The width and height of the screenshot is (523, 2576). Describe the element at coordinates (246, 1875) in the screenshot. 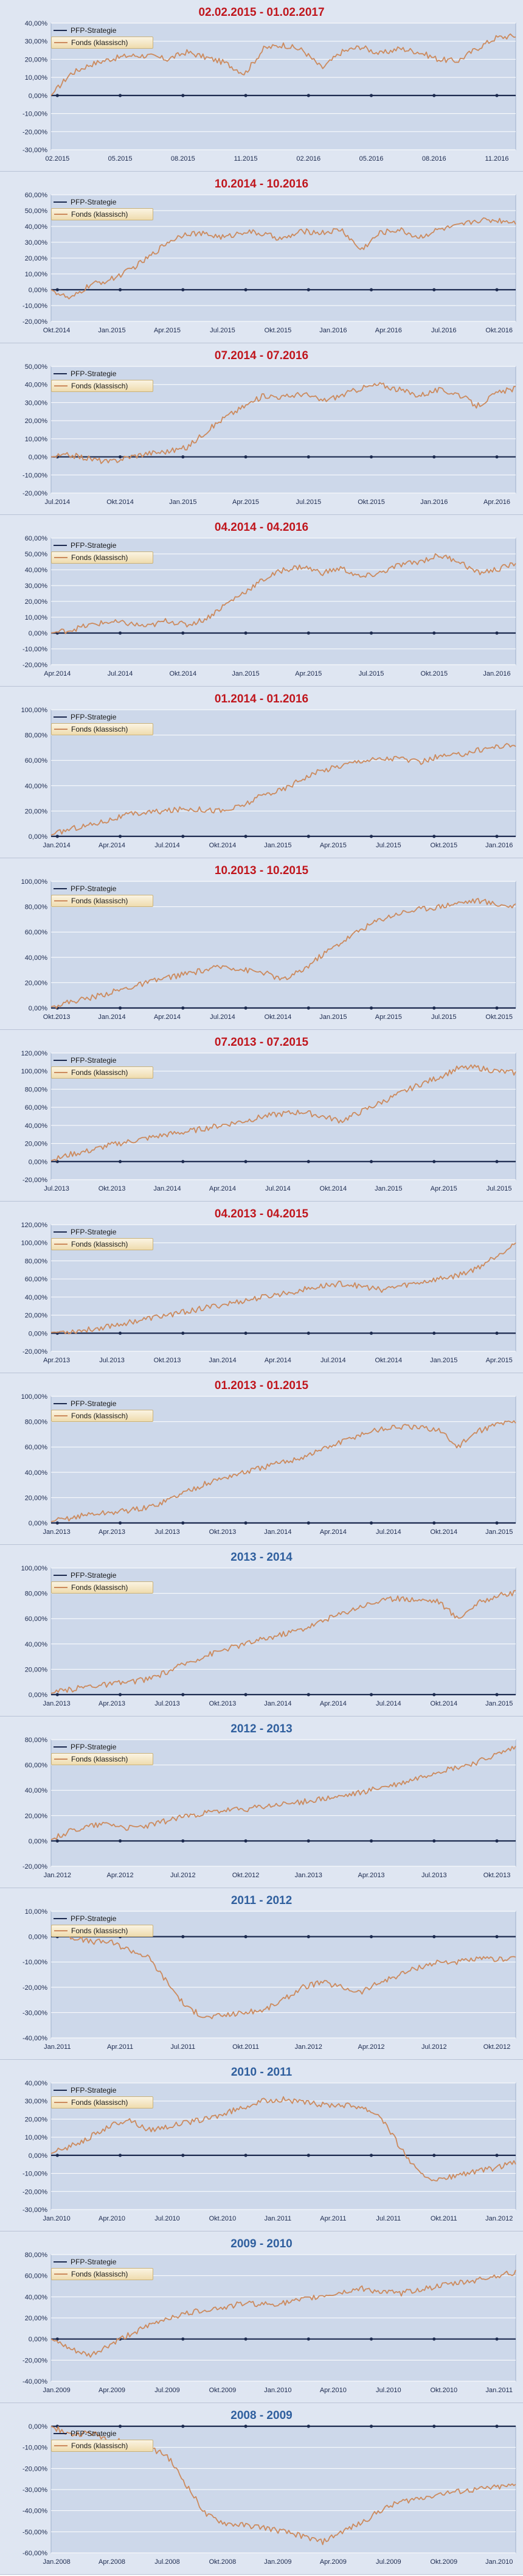

I see `x-tick-label: Okt.2012` at that location.